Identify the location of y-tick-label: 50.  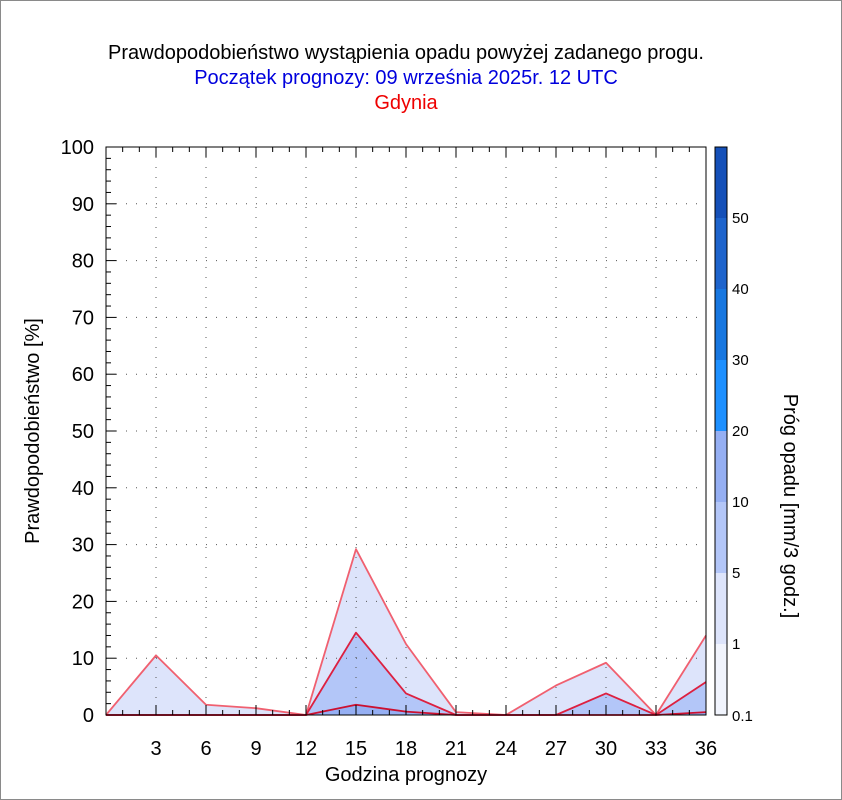
(83, 432).